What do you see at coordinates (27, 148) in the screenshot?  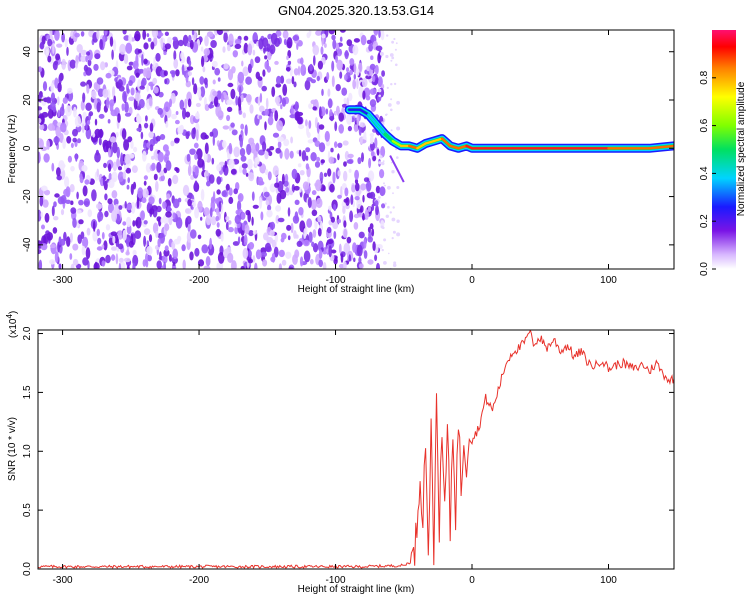 I see `y-tick-label: 0` at bounding box center [27, 148].